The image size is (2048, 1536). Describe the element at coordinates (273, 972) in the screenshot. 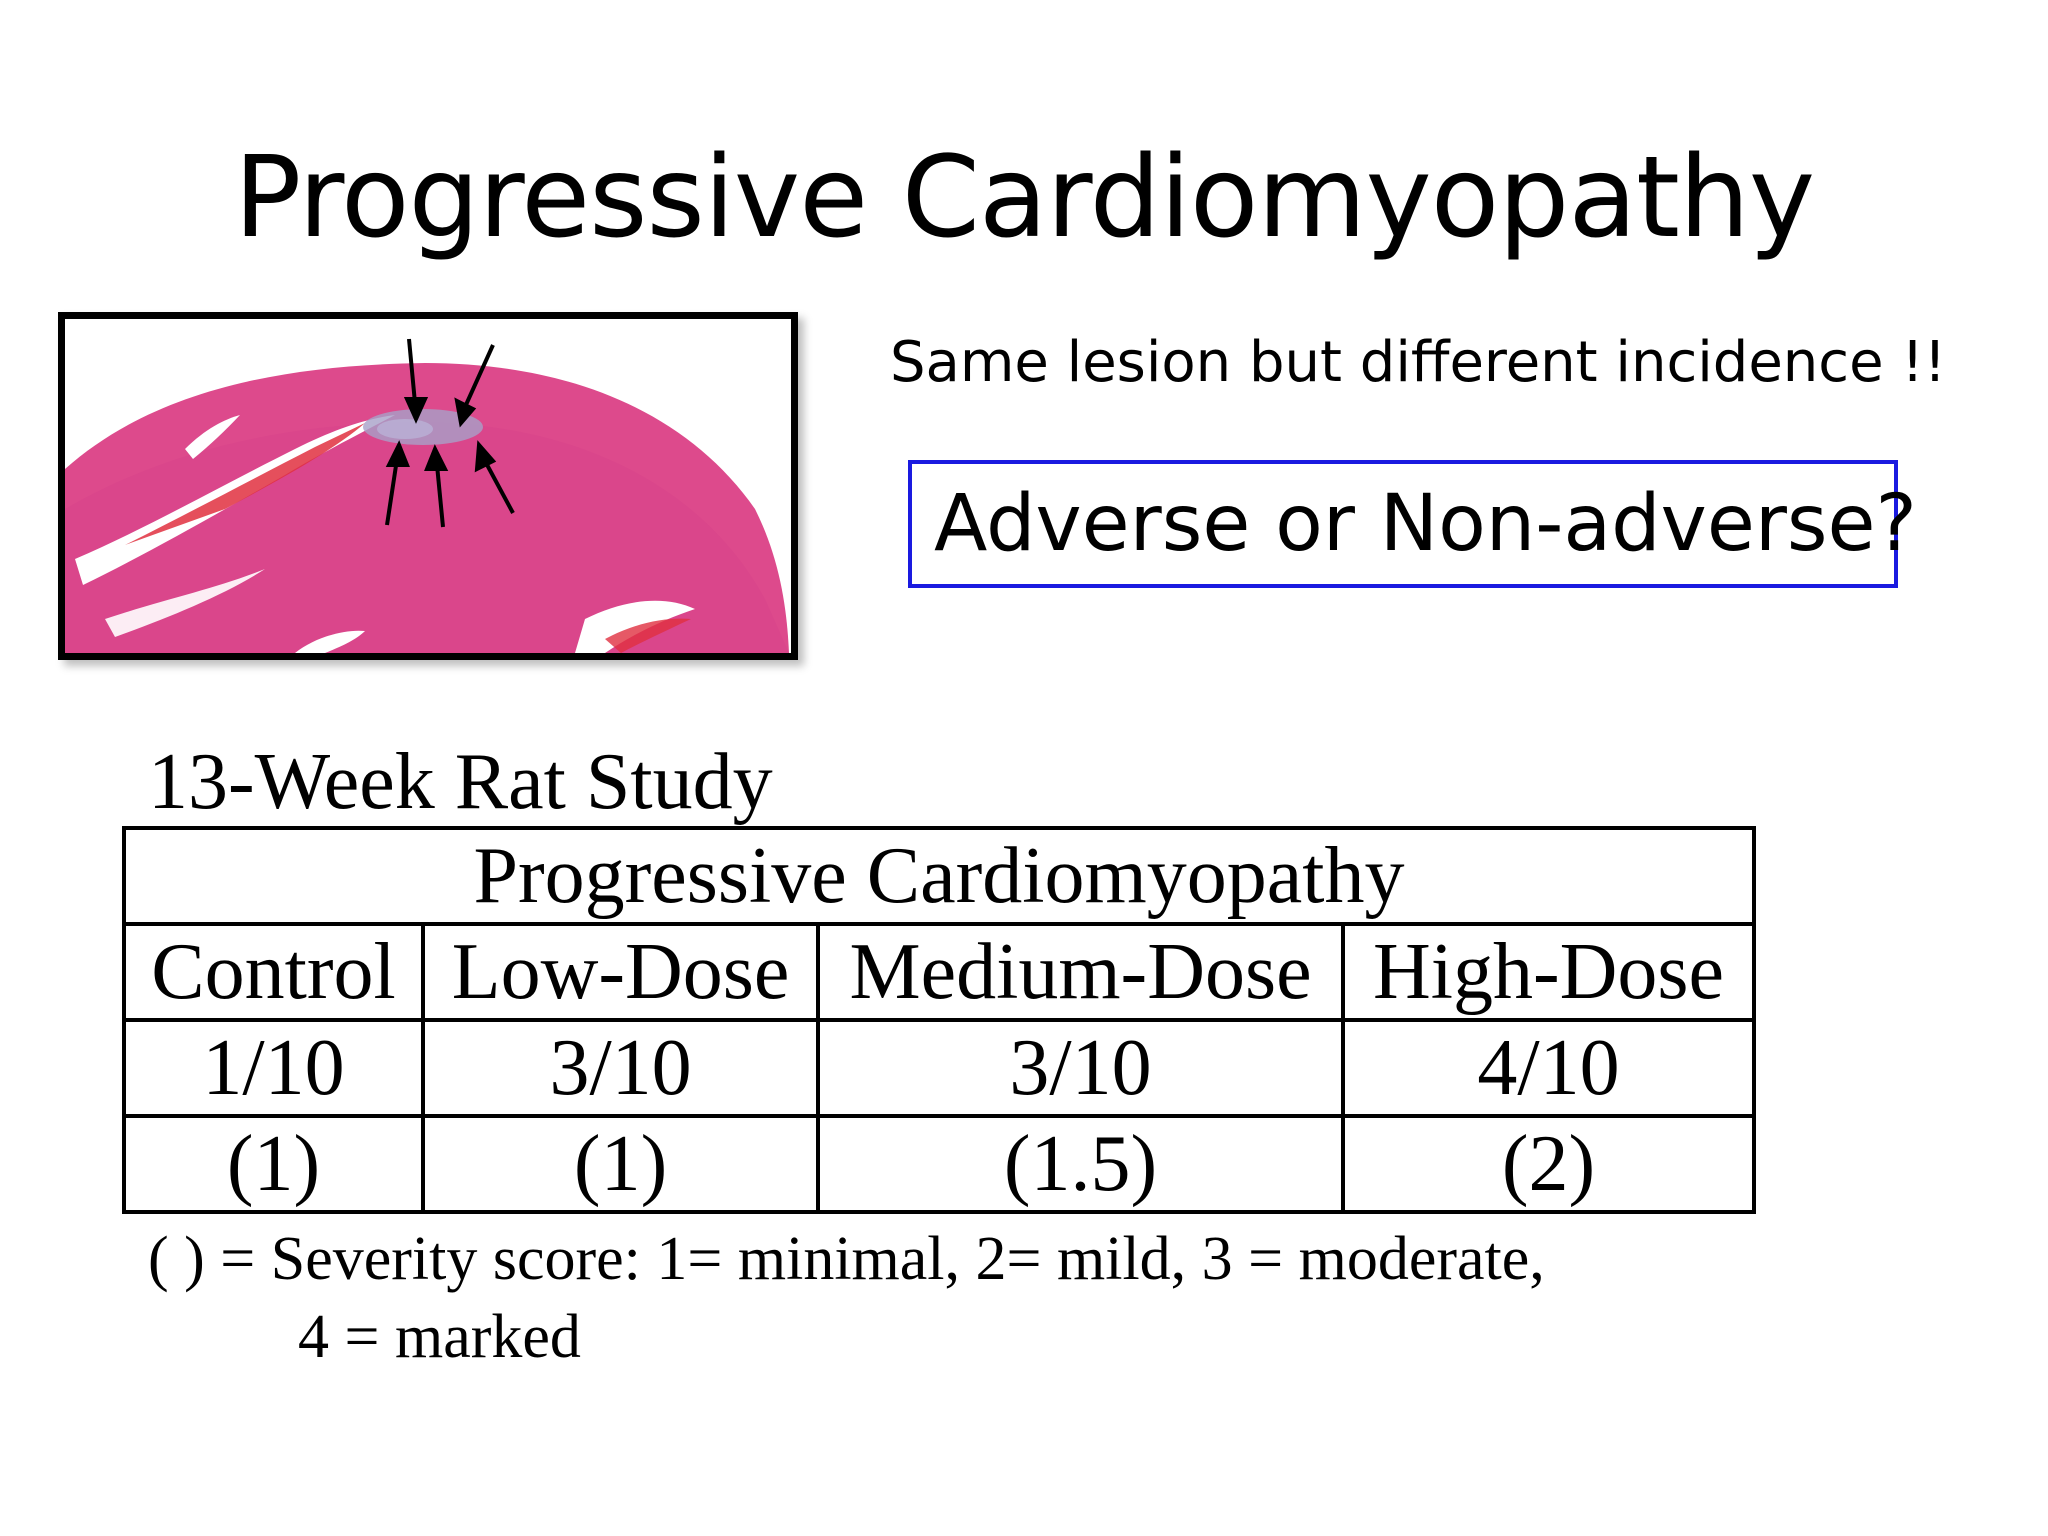

I see `column-control: Control` at that location.